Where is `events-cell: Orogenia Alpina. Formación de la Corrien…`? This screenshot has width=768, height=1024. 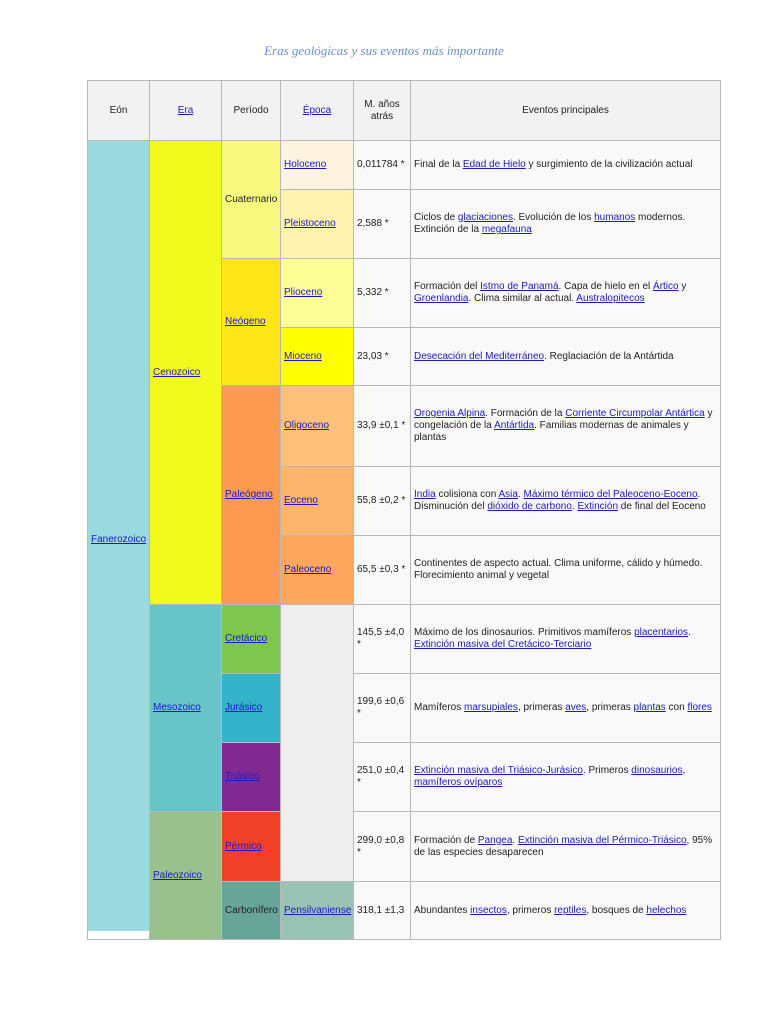 events-cell: Orogenia Alpina. Formación de la Corrien… is located at coordinates (565, 426).